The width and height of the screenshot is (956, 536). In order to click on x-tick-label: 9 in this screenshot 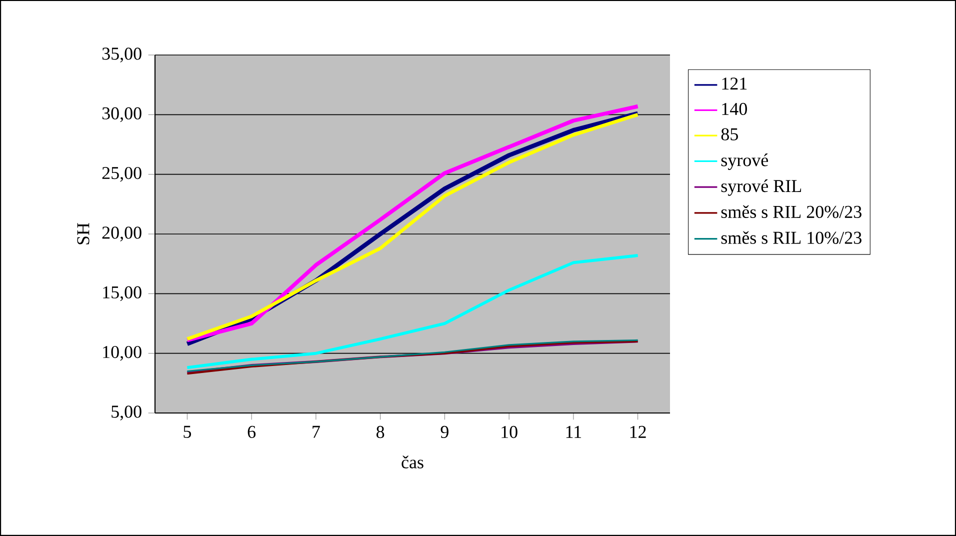, I will do `click(444, 432)`.